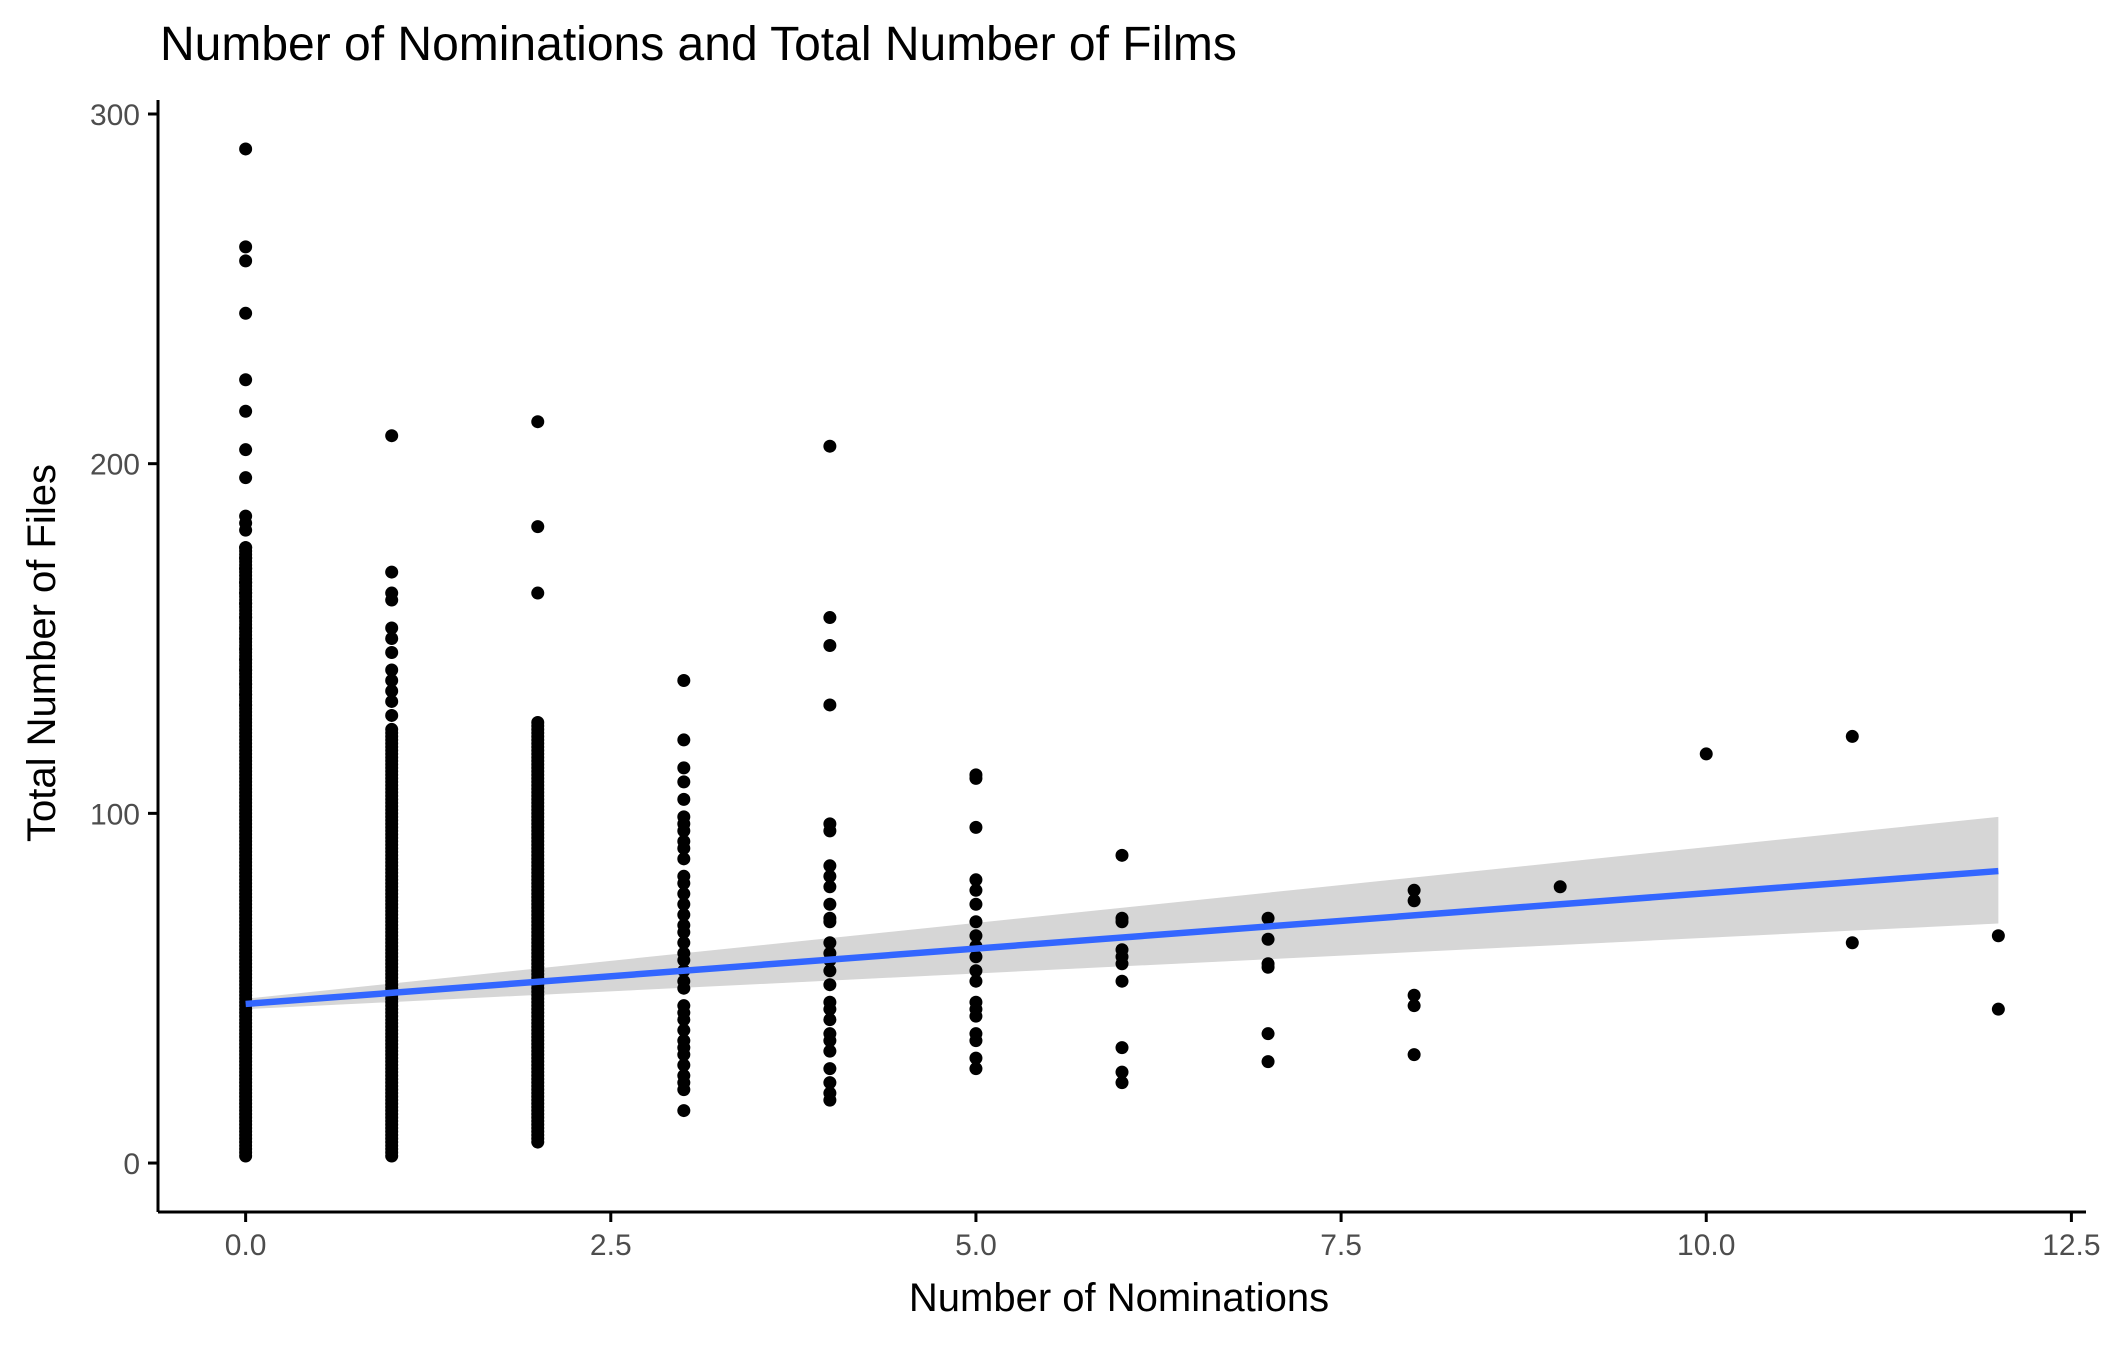 This screenshot has width=2110, height=1350. What do you see at coordinates (1119, 1298) in the screenshot?
I see `x-axis-title: Number of Nominations` at bounding box center [1119, 1298].